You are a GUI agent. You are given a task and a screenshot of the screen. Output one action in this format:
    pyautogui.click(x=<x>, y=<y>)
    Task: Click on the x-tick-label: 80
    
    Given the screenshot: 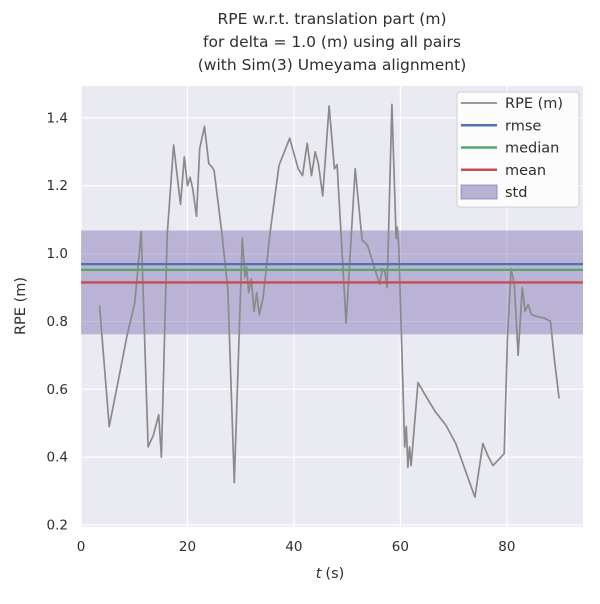 What is the action you would take?
    pyautogui.click(x=506, y=547)
    